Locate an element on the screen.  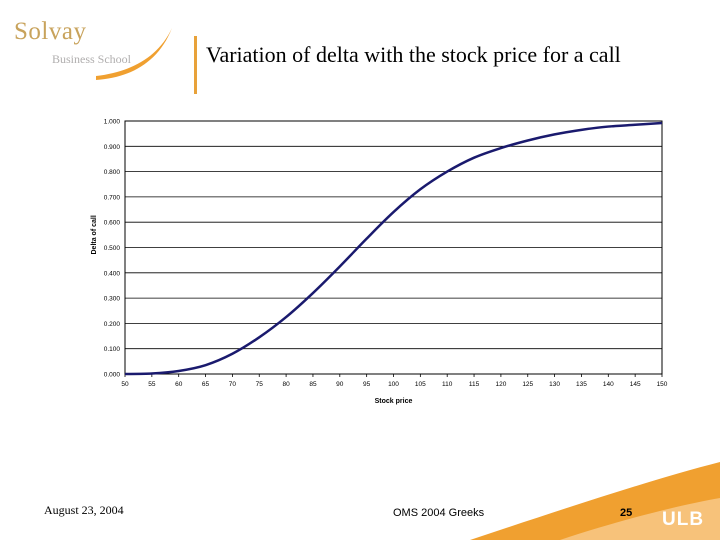
y-tick-label: 0.300 is located at coordinates (112, 299).